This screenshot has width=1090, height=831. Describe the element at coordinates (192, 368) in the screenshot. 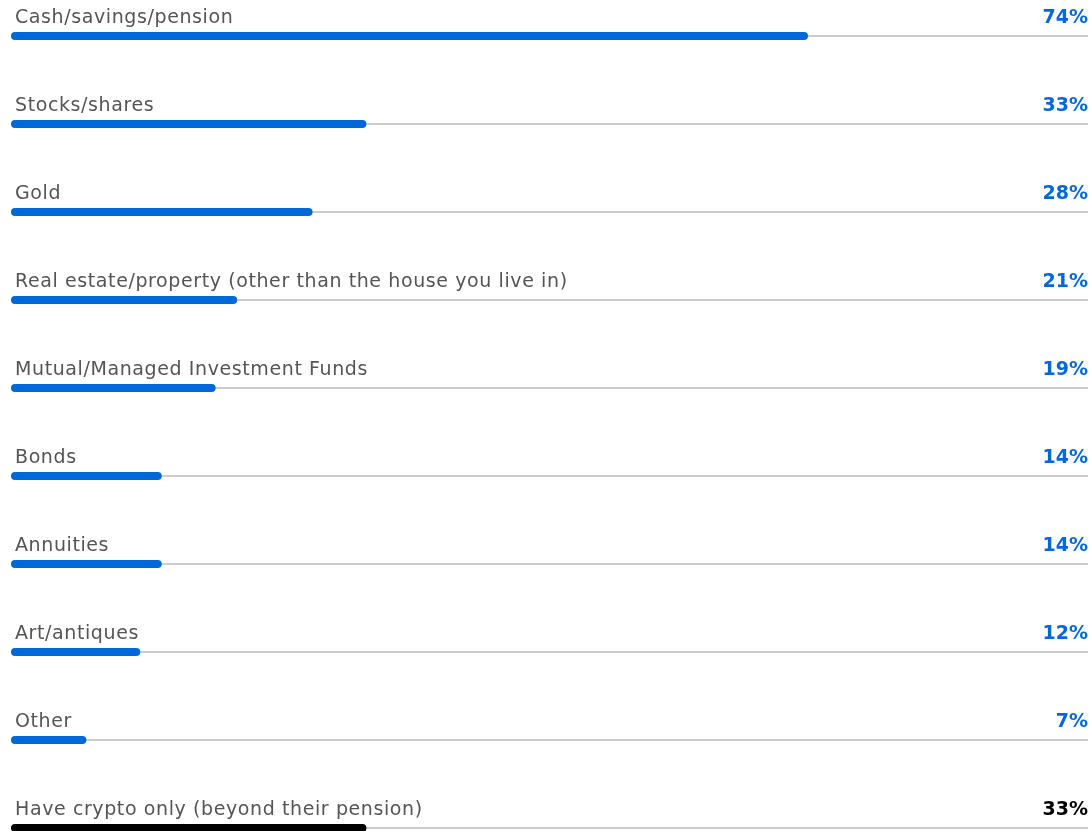

I see `y-tick-label: Mutual/Managed Investment Funds` at that location.